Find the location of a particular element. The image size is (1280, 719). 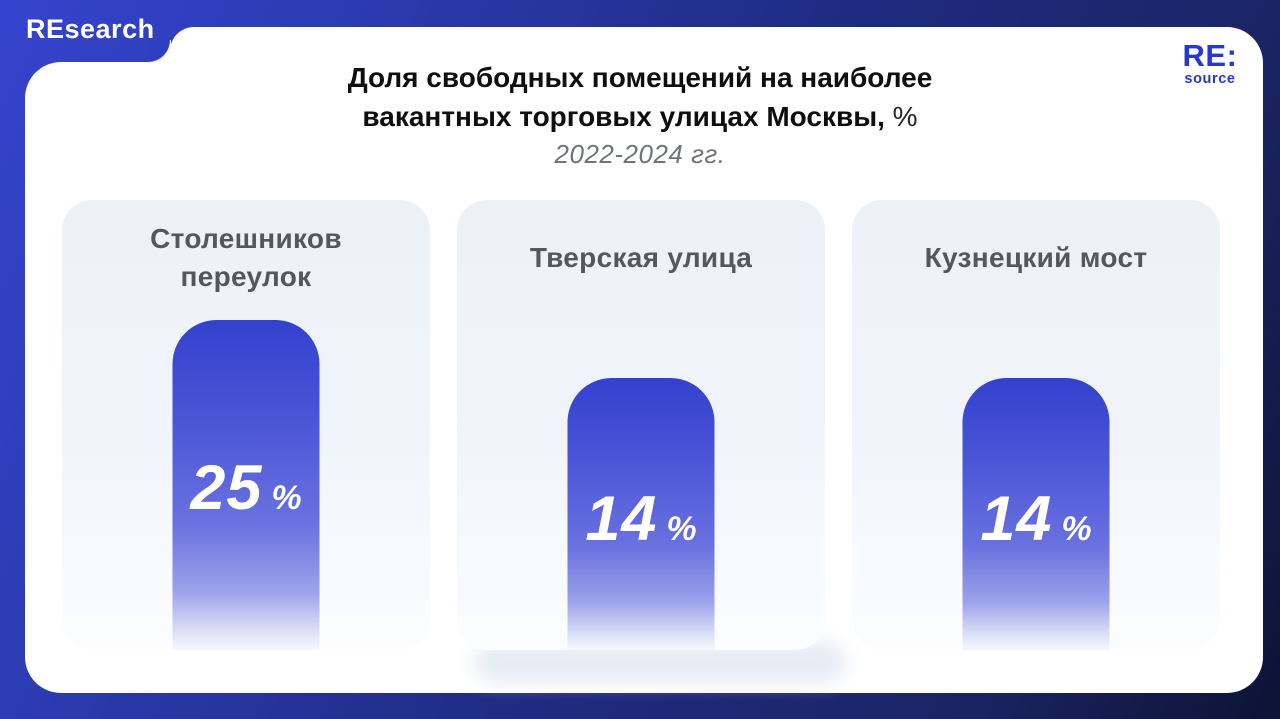

brand-tab-corner is located at coordinates (159, 51).